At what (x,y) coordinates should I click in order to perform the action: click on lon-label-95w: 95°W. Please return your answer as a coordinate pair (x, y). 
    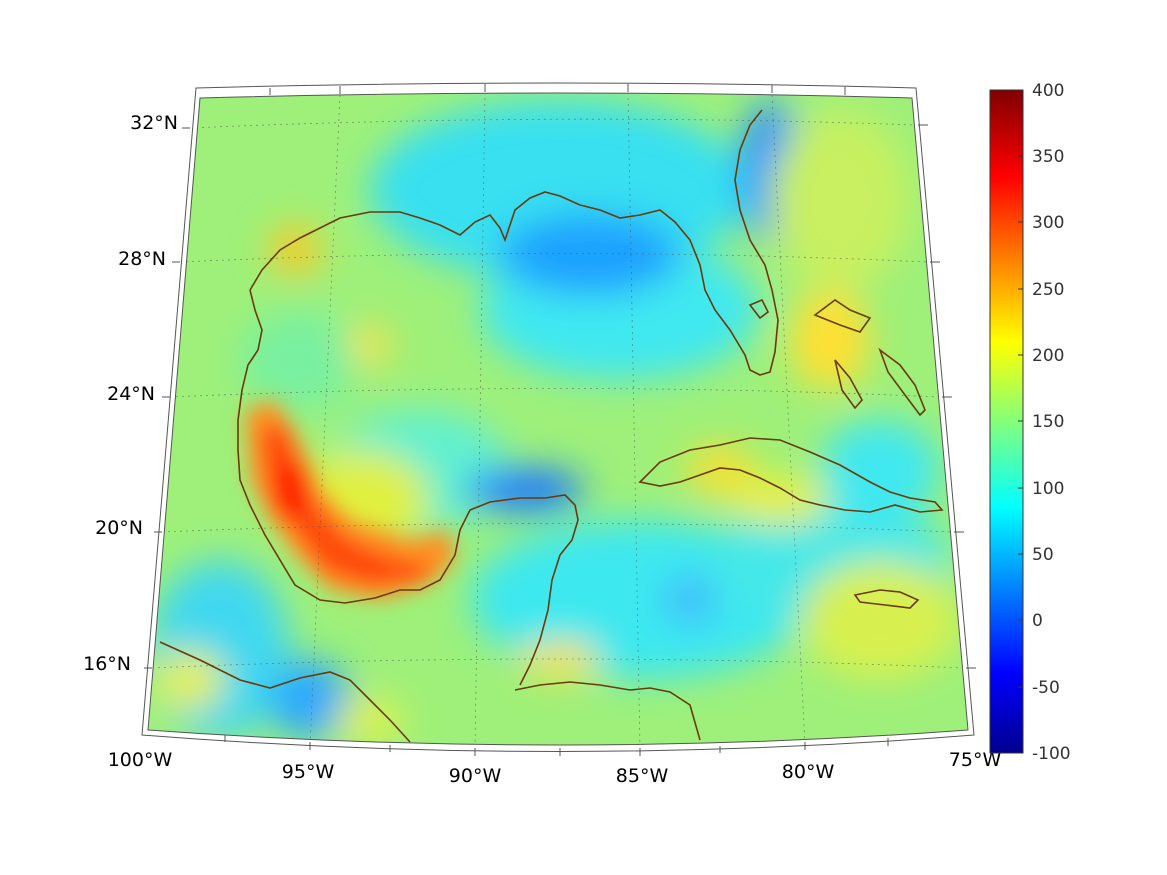
    Looking at the image, I should click on (308, 772).